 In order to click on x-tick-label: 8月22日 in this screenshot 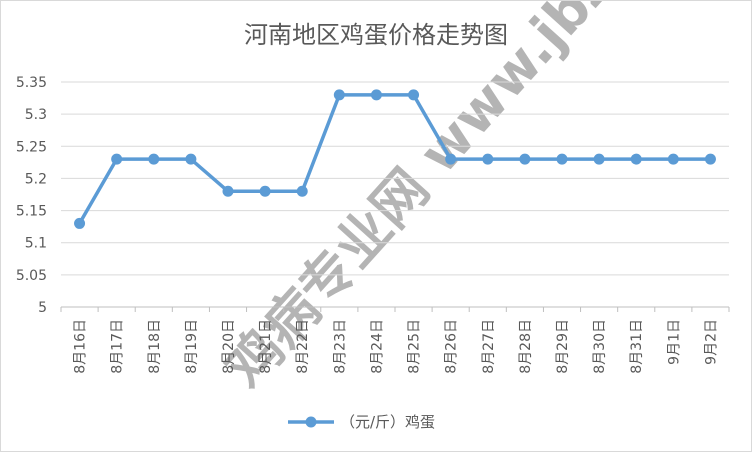, I will do `click(303, 346)`.